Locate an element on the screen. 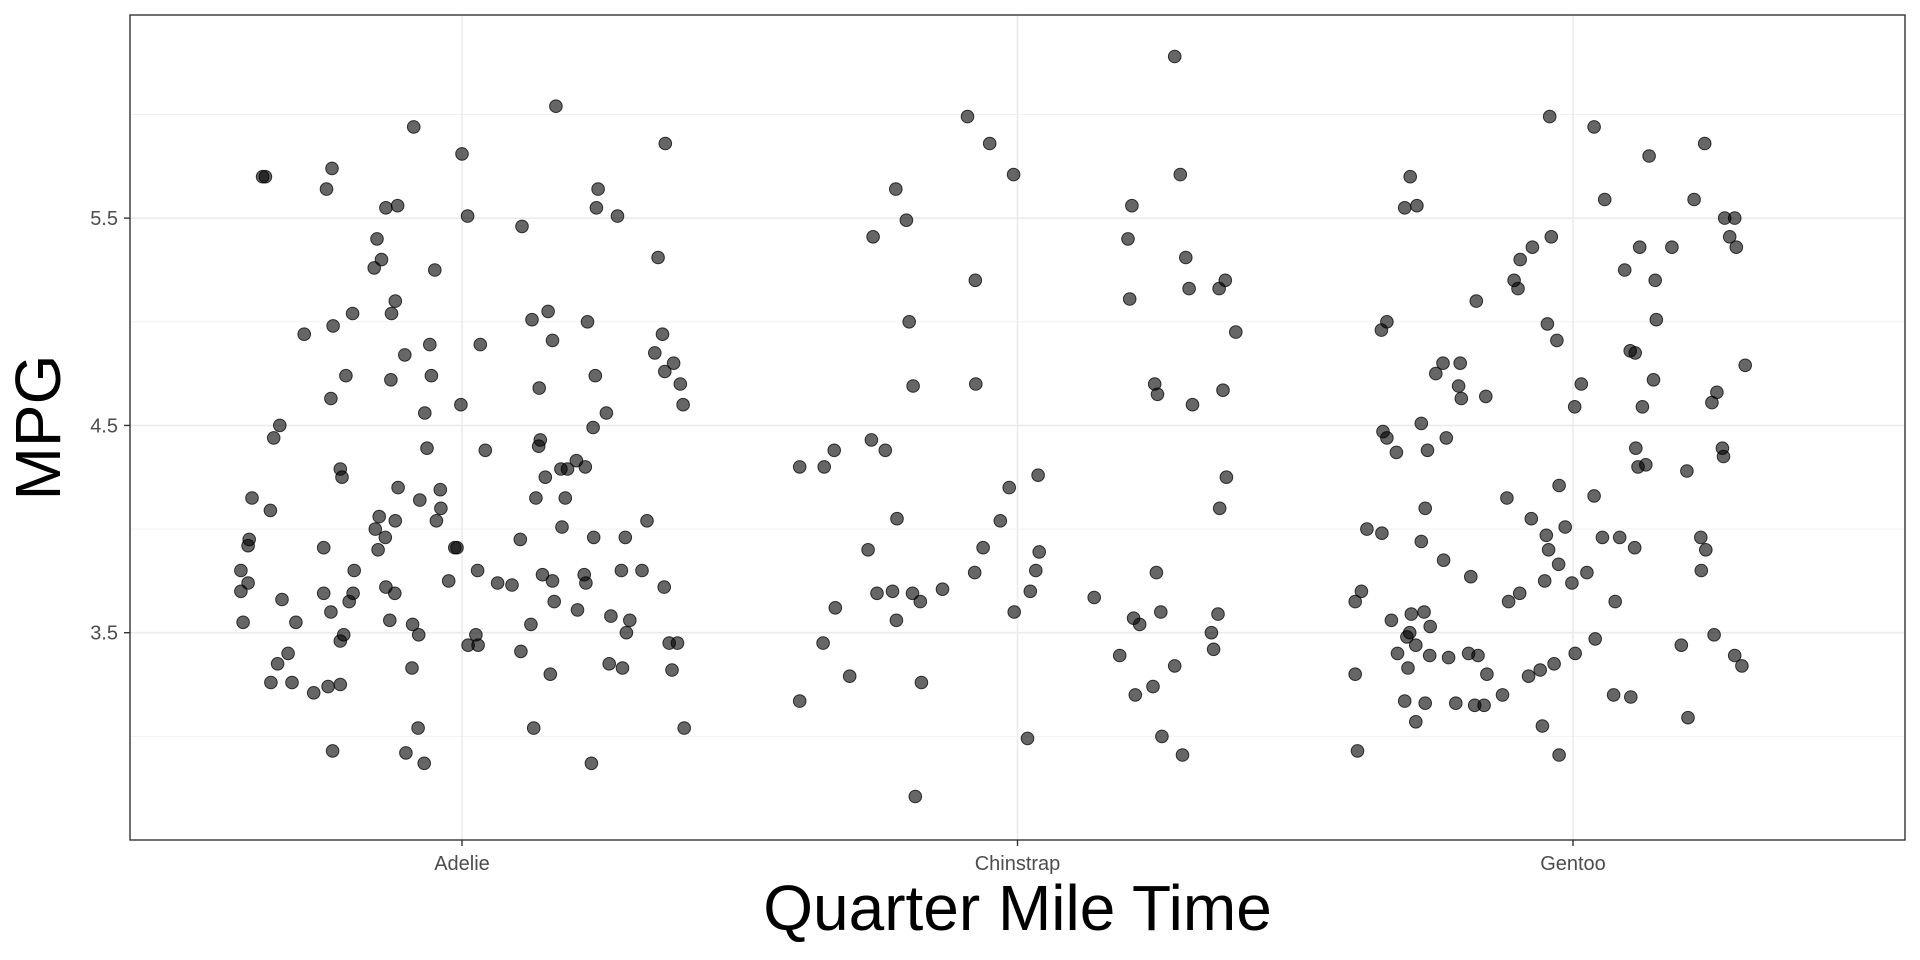 The image size is (1920, 960). y-tick-label: 4.5 is located at coordinates (104, 426).